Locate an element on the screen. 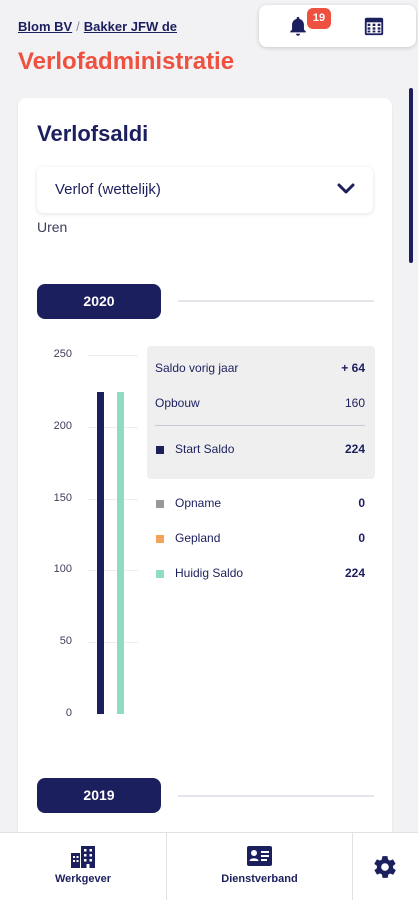 The image size is (418, 900). summary-value: + 64 is located at coordinates (353, 368).